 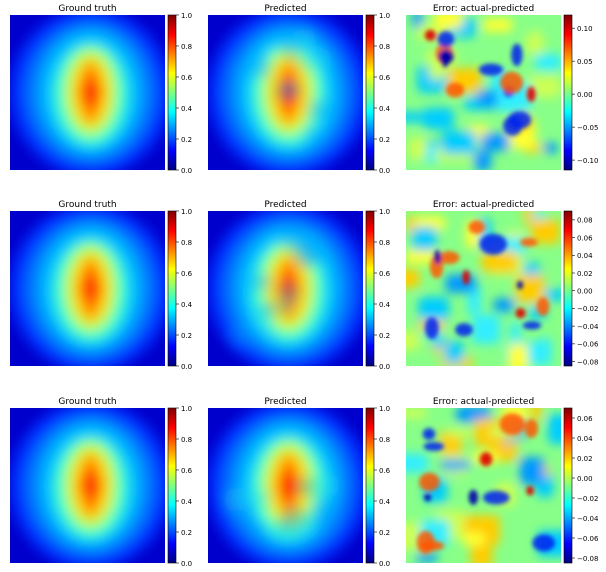 What do you see at coordinates (87, 402) in the screenshot?
I see `panel-title: Ground truth` at bounding box center [87, 402].